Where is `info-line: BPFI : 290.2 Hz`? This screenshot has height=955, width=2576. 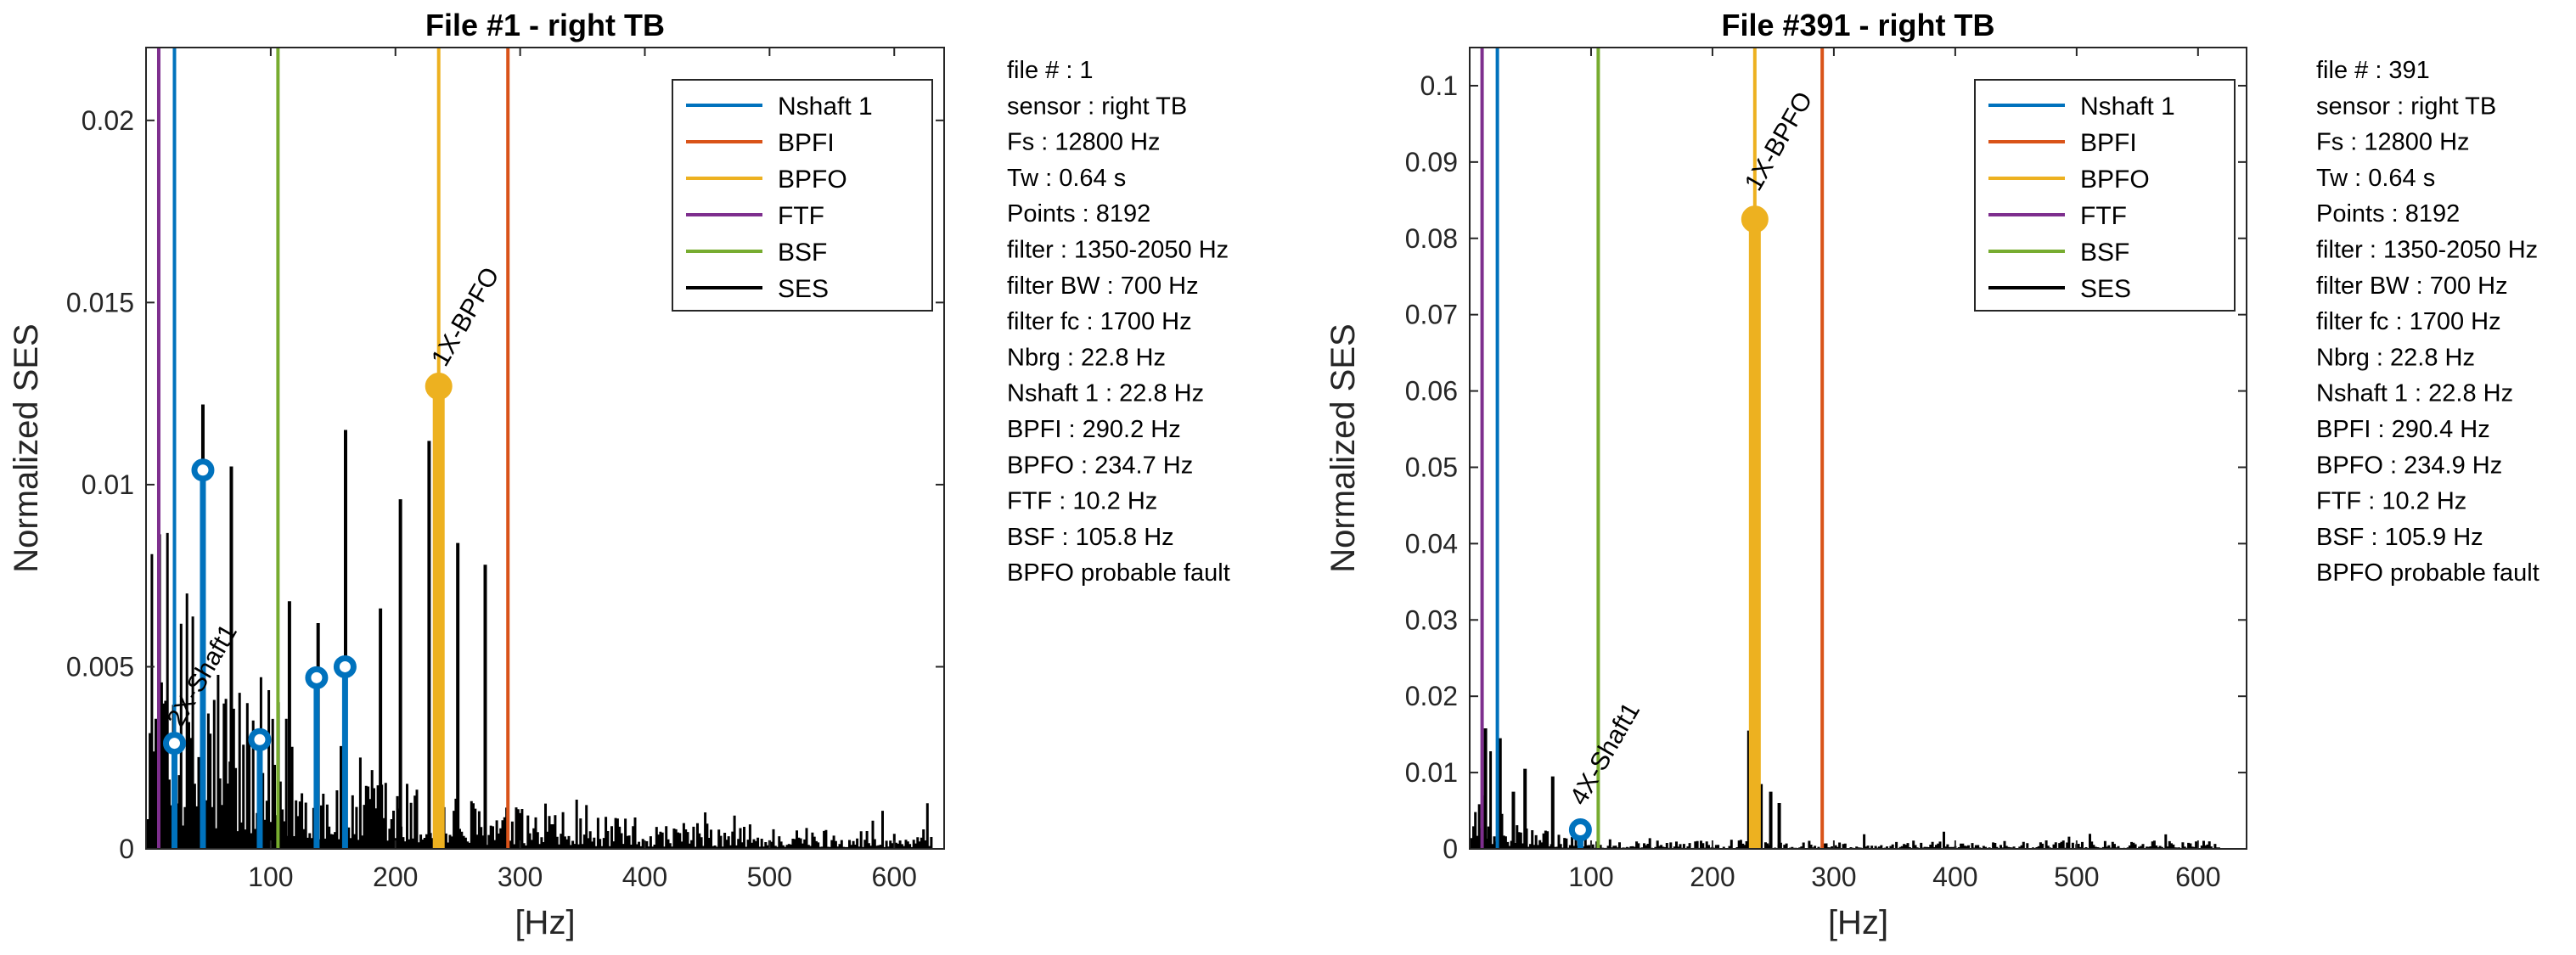 info-line: BPFI : 290.2 Hz is located at coordinates (1094, 430).